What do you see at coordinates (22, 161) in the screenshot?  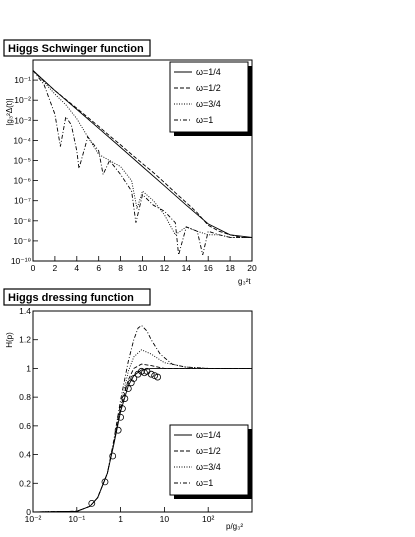 I see `y-tick-label: 10⁻⁵` at bounding box center [22, 161].